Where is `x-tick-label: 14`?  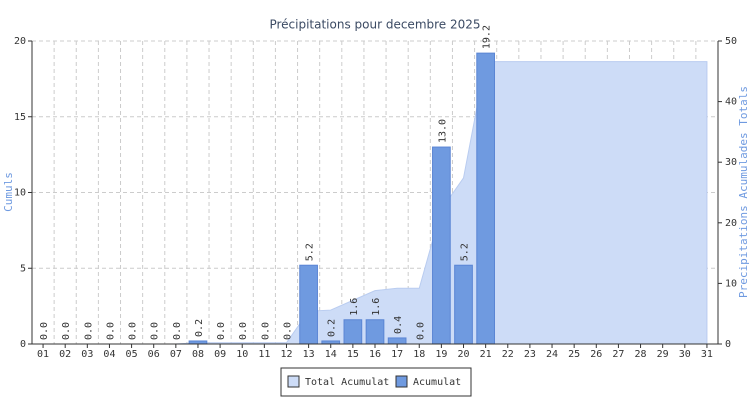
x-tick-label: 14 is located at coordinates (331, 354).